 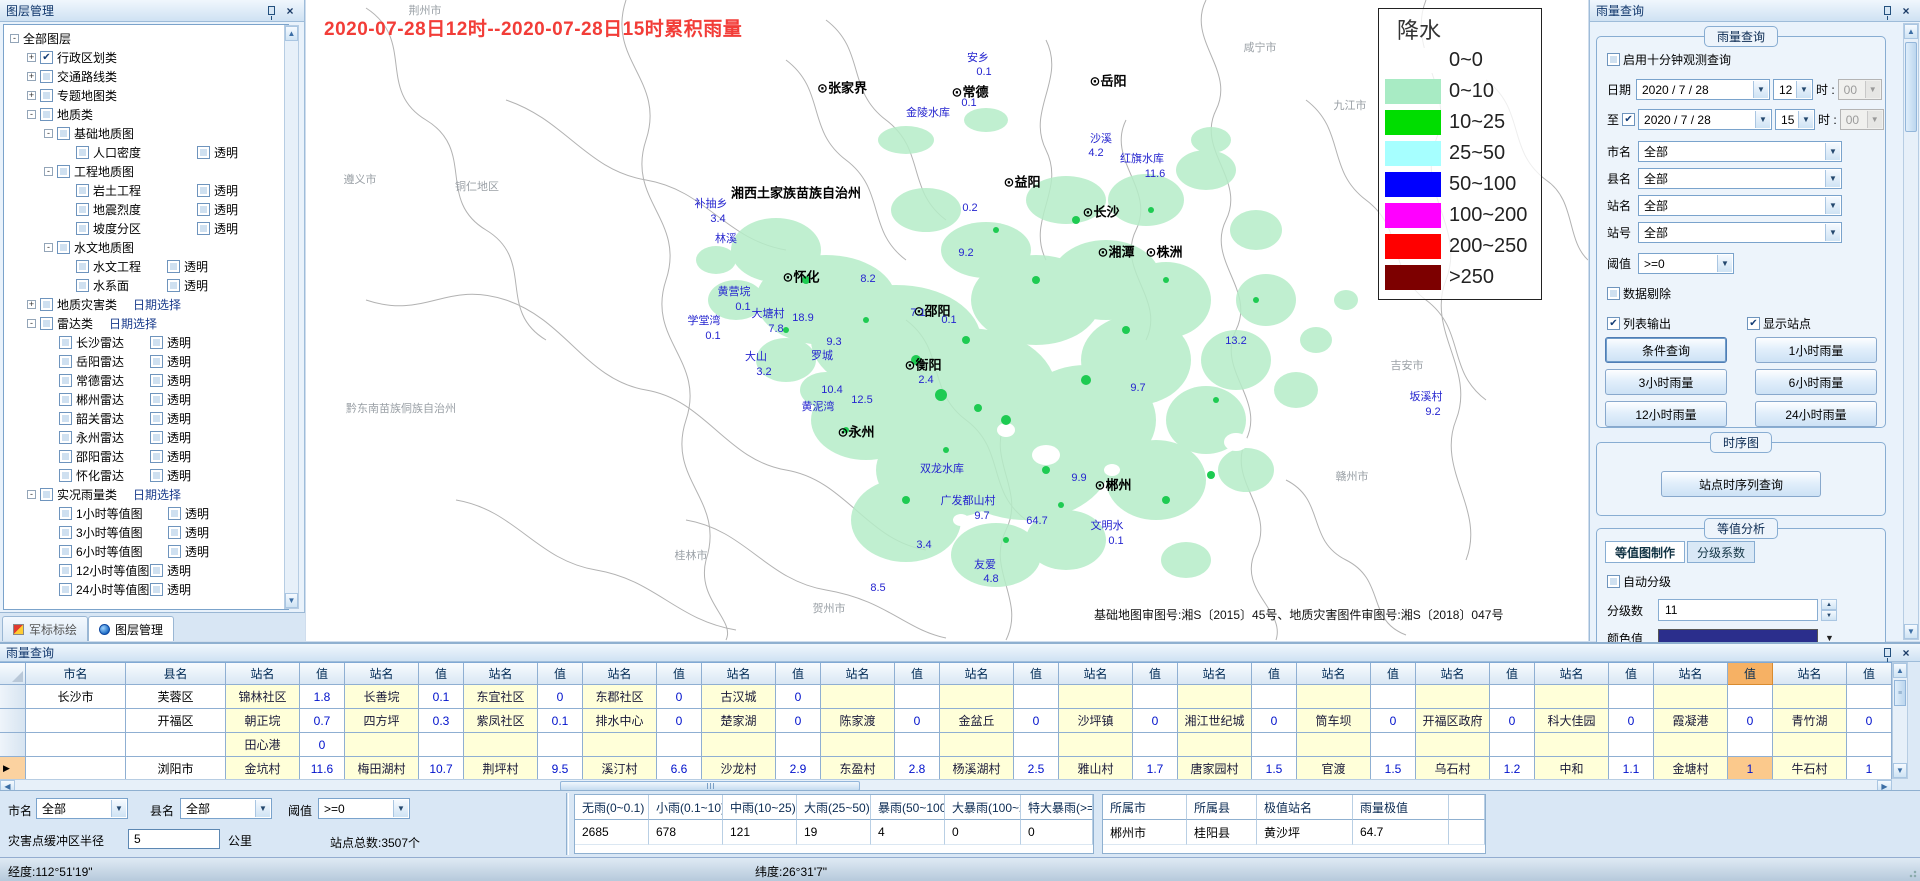 I want to click on row-indicator, so click(x=13, y=745).